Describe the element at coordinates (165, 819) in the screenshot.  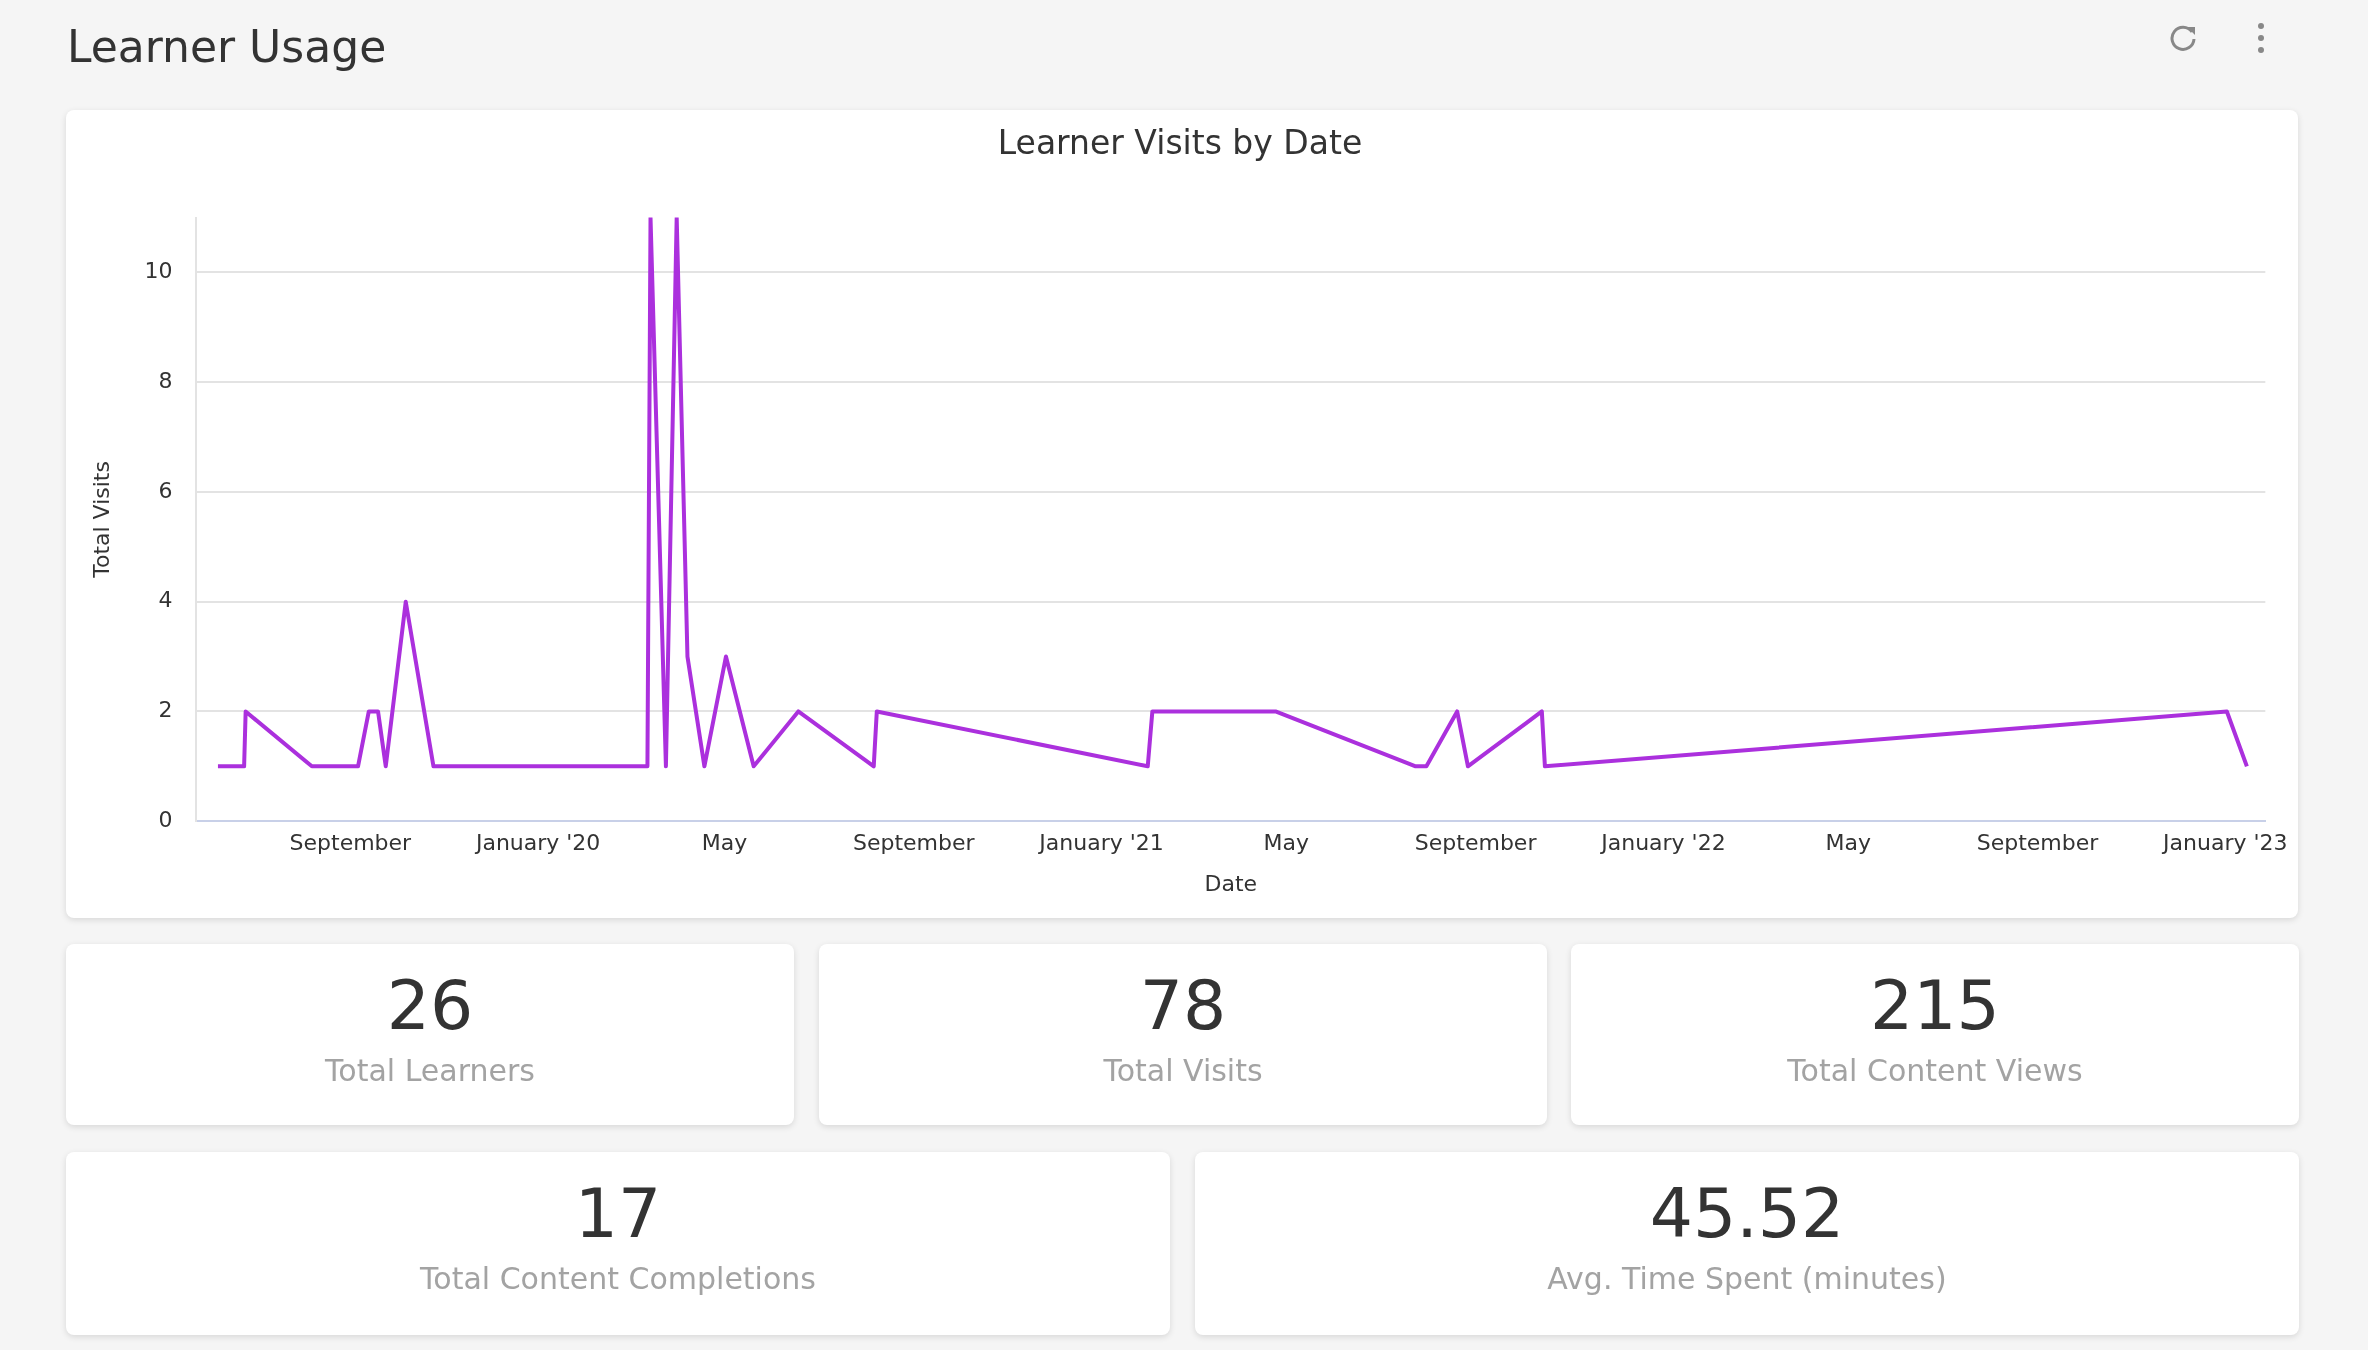
I see `y-tick-label: 0` at that location.